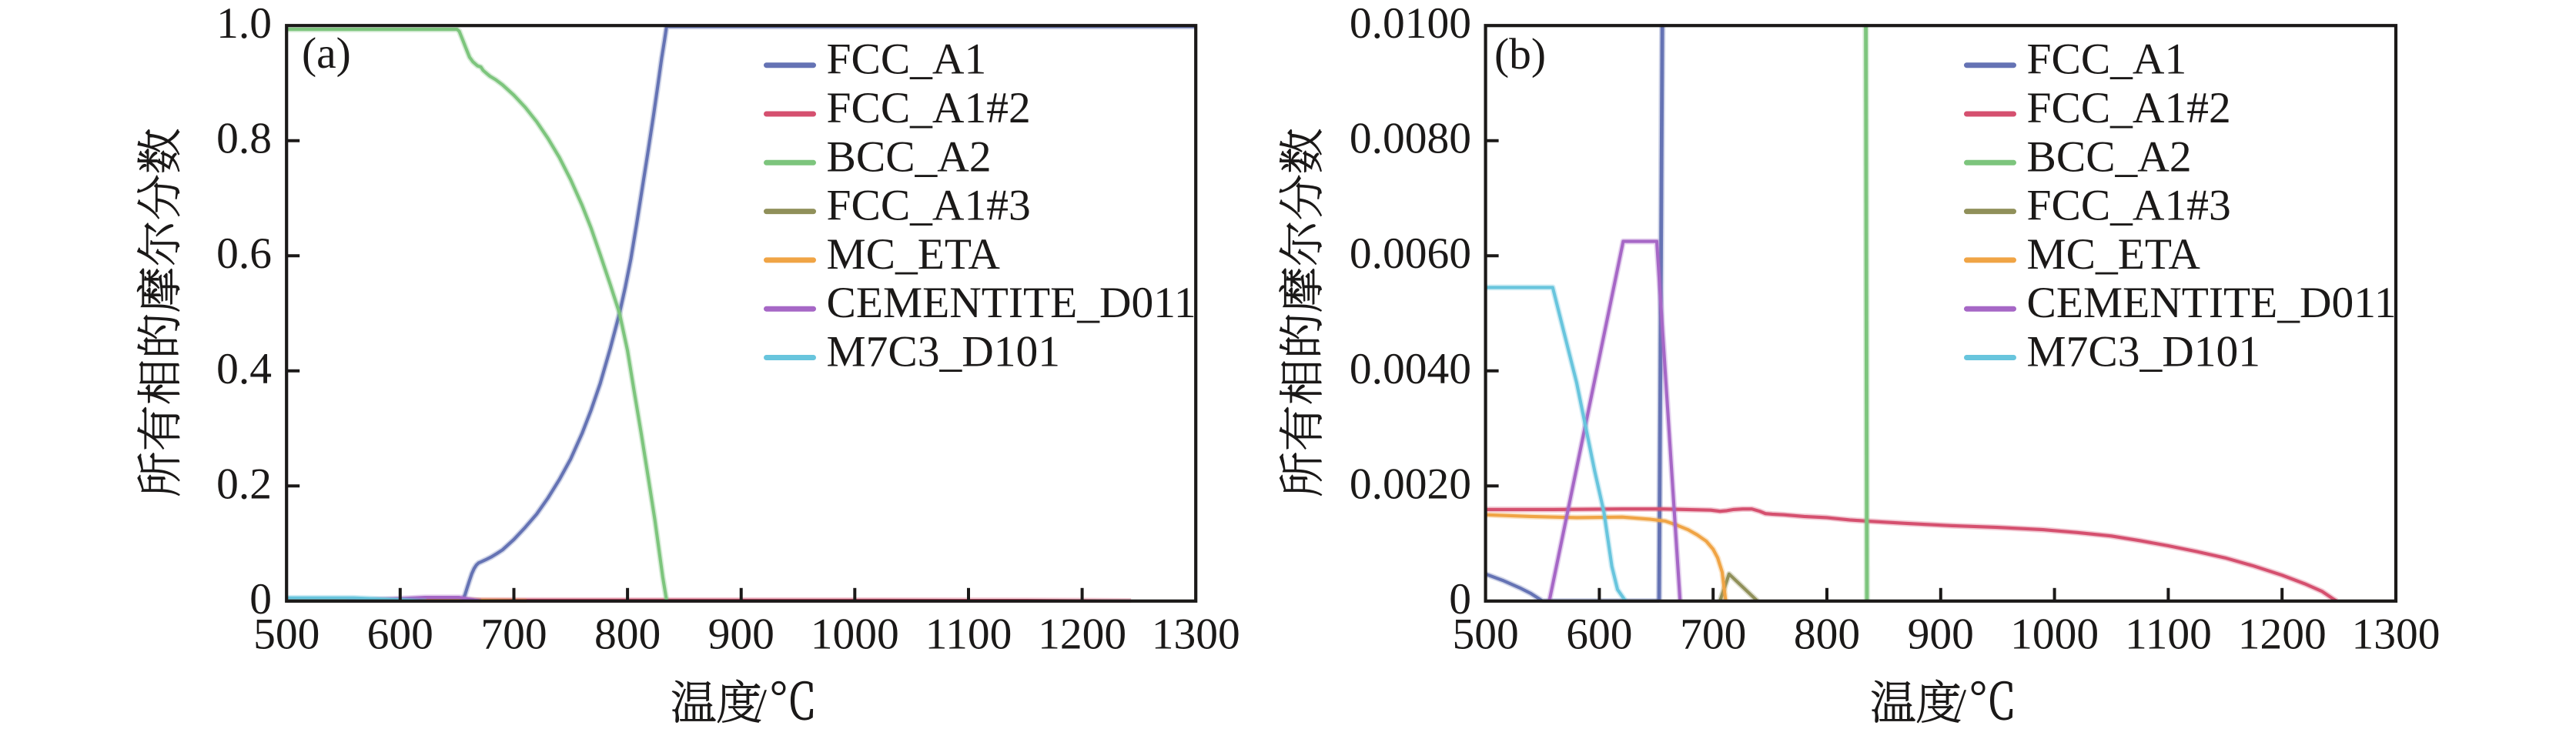 This screenshot has width=2576, height=729. What do you see at coordinates (244, 369) in the screenshot?
I see `svg-text: 0.4` at bounding box center [244, 369].